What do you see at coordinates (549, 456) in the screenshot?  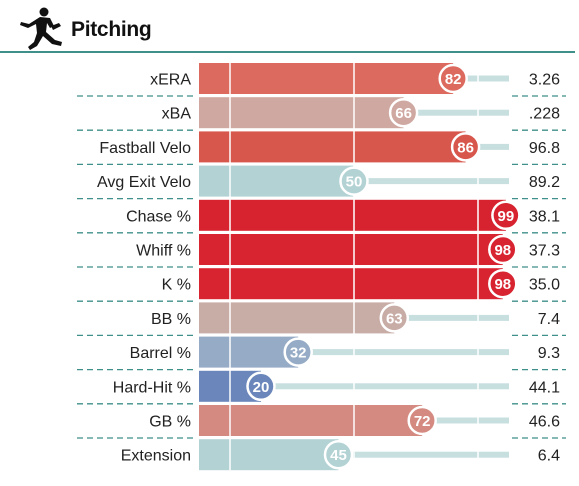 I see `stat-value: 6.4` at bounding box center [549, 456].